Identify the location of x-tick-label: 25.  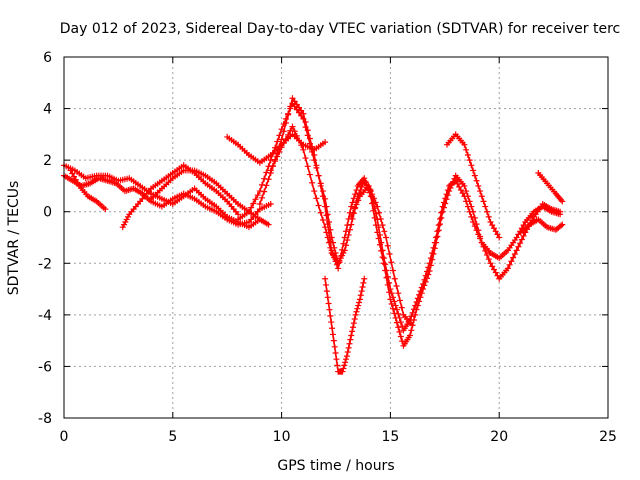
(608, 437).